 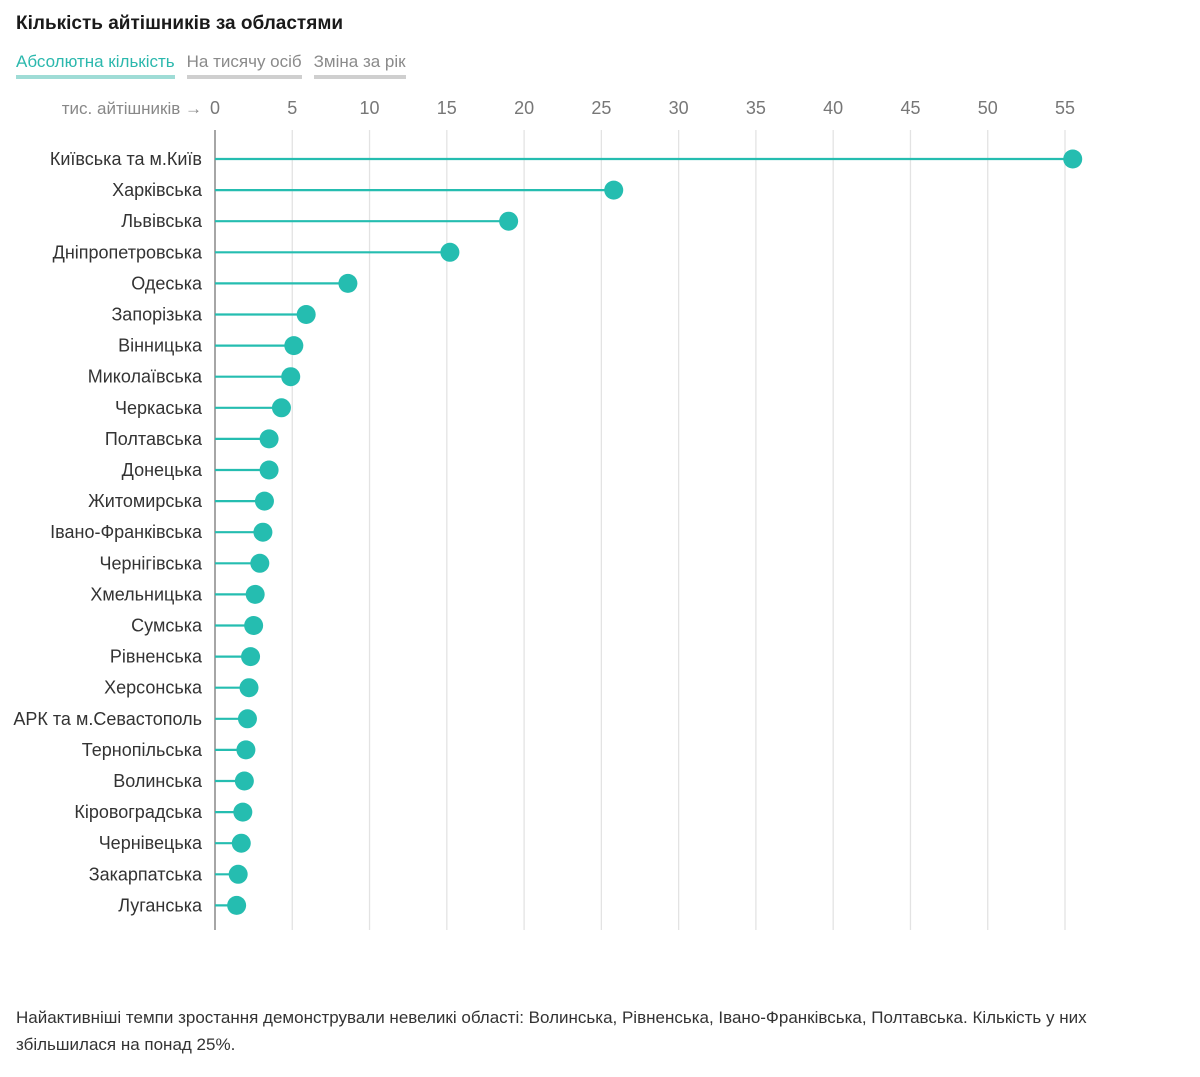 What do you see at coordinates (167, 626) in the screenshot?
I see `category-label: Сумська` at bounding box center [167, 626].